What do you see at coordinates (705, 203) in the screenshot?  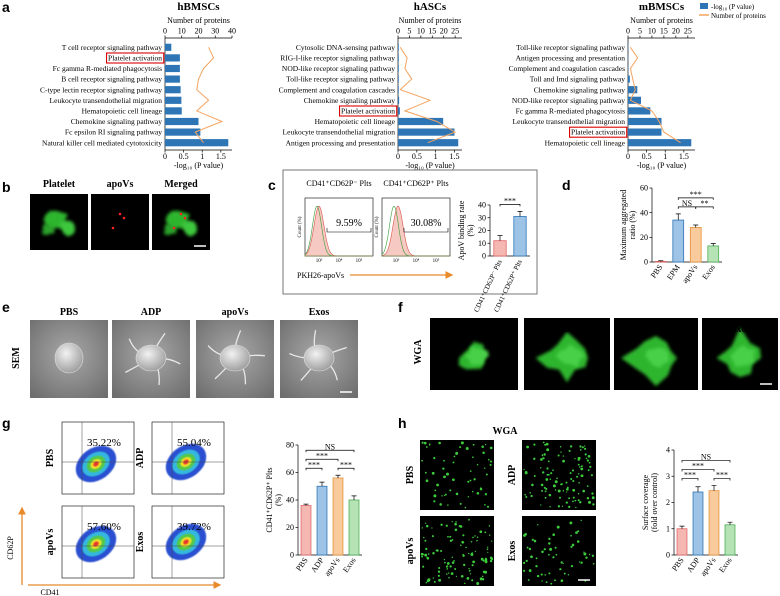 I see `significance-label: **` at bounding box center [705, 203].